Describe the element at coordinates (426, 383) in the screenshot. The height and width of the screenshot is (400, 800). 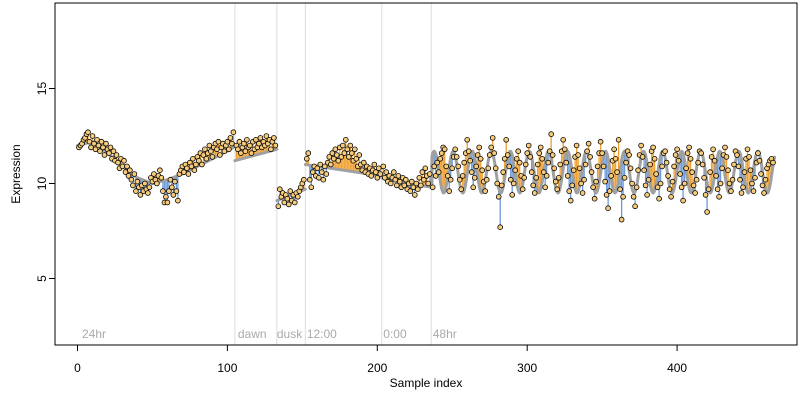
I see `x-axis-title: Sample index` at that location.